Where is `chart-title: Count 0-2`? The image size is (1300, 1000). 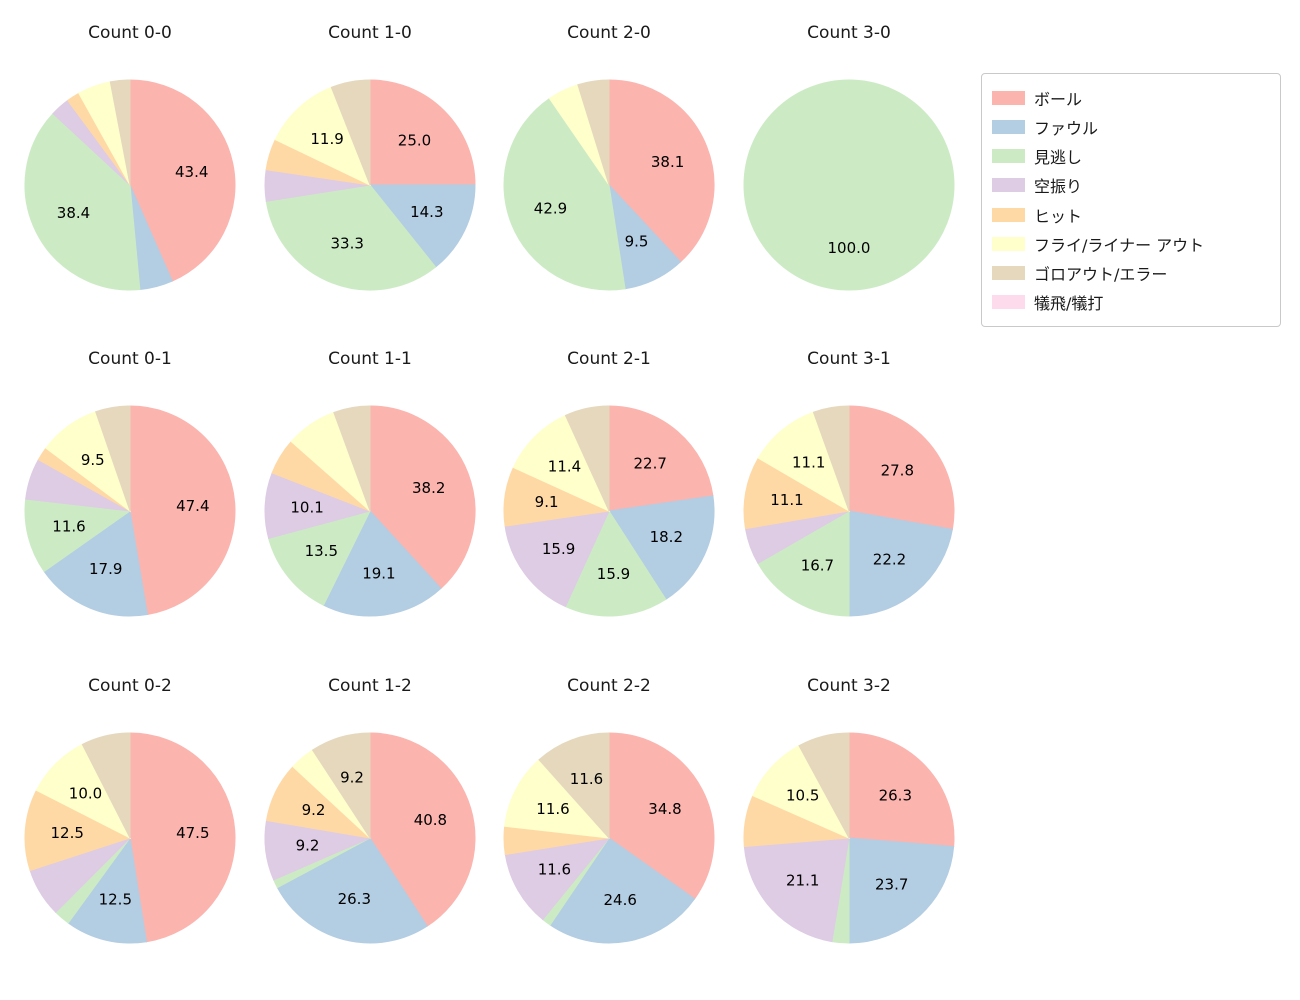 chart-title: Count 0-2 is located at coordinates (130, 686).